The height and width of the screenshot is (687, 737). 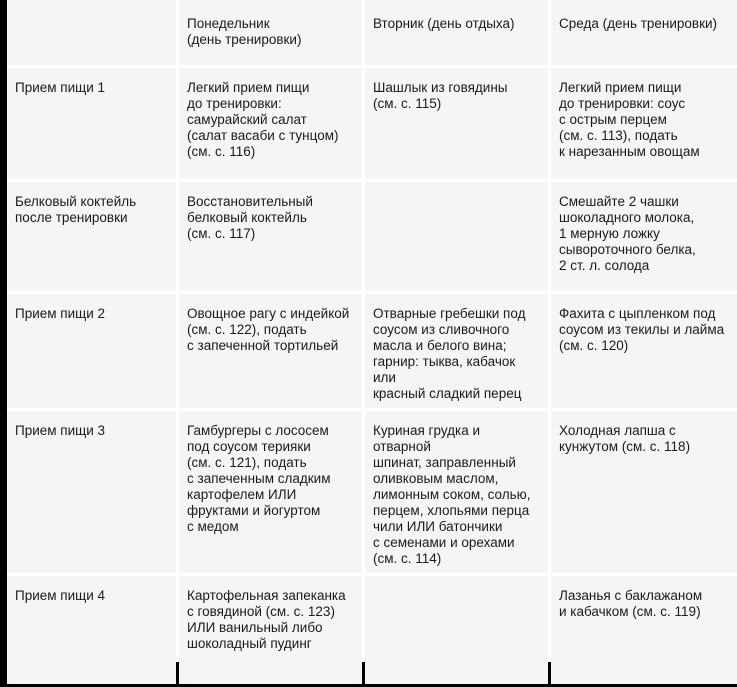 What do you see at coordinates (644, 32) in the screenshot?
I see `header-wednesday: Среда (день тренировки)` at bounding box center [644, 32].